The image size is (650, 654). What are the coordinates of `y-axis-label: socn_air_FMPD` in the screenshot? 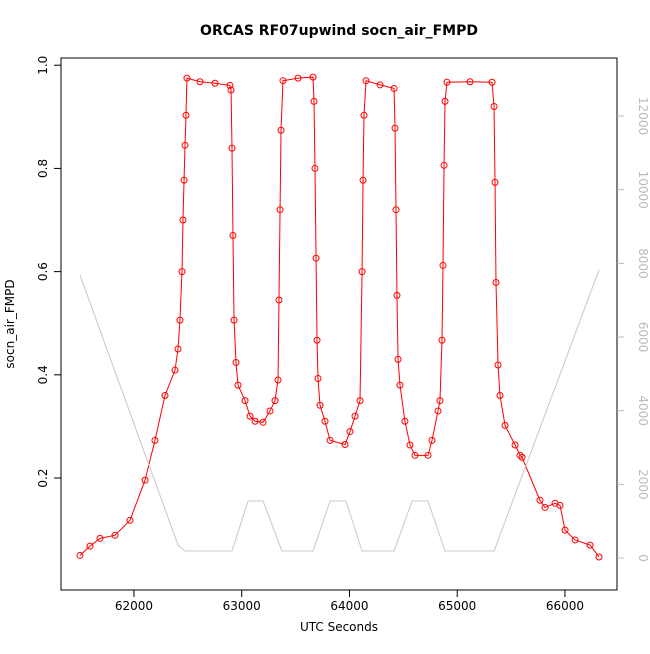 It's located at (10, 323).